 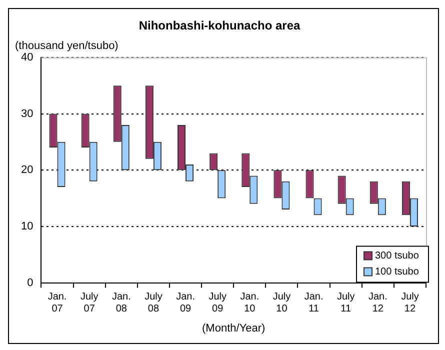 What do you see at coordinates (153, 303) in the screenshot?
I see `x-tick-label: July 08` at bounding box center [153, 303].